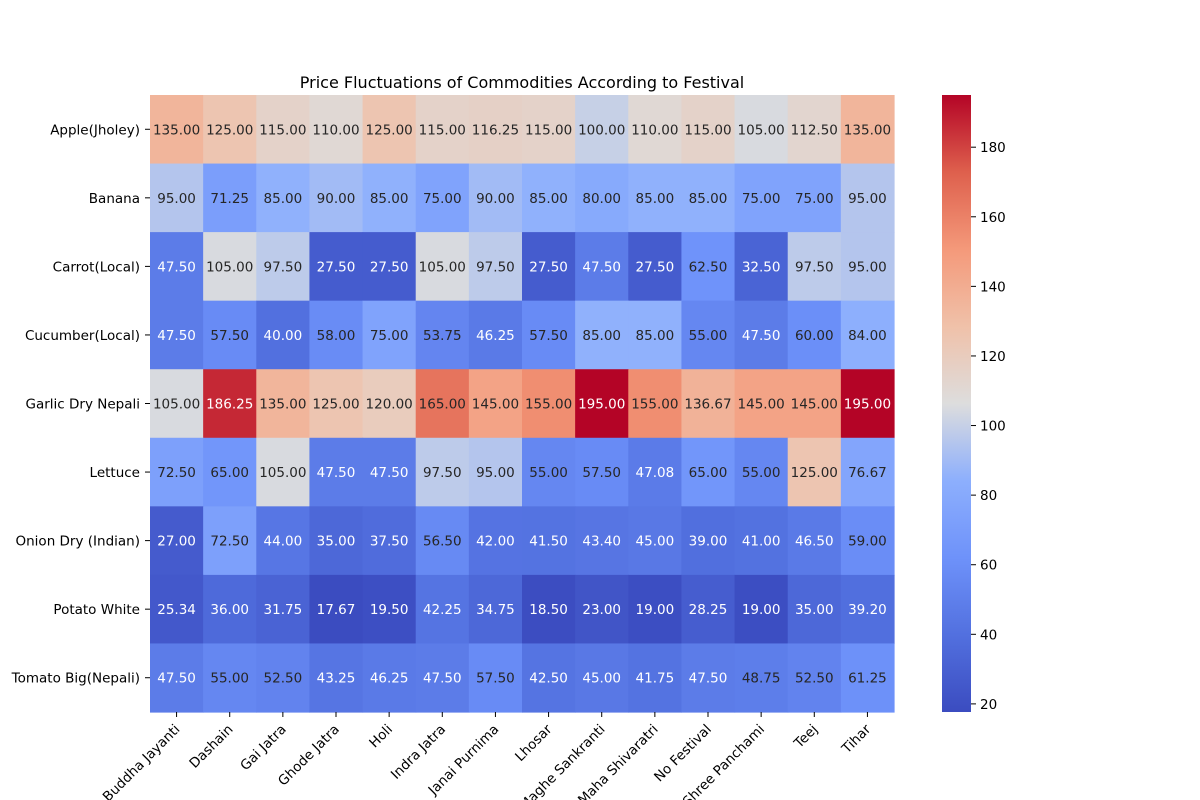  I want to click on cell-value-label: 42.25, so click(442, 610).